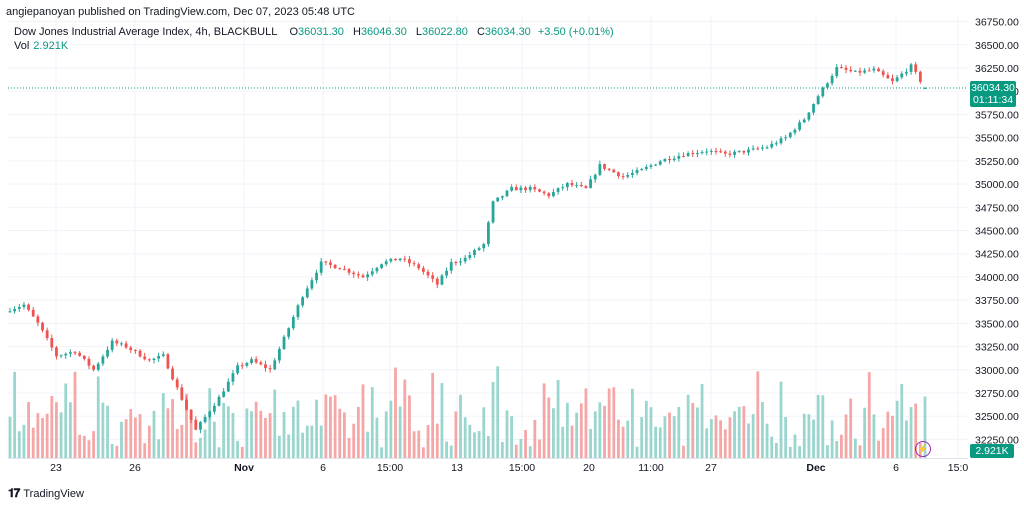 The height and width of the screenshot is (505, 1024). Describe the element at coordinates (56, 468) in the screenshot. I see `x-tick-label: 23` at that location.